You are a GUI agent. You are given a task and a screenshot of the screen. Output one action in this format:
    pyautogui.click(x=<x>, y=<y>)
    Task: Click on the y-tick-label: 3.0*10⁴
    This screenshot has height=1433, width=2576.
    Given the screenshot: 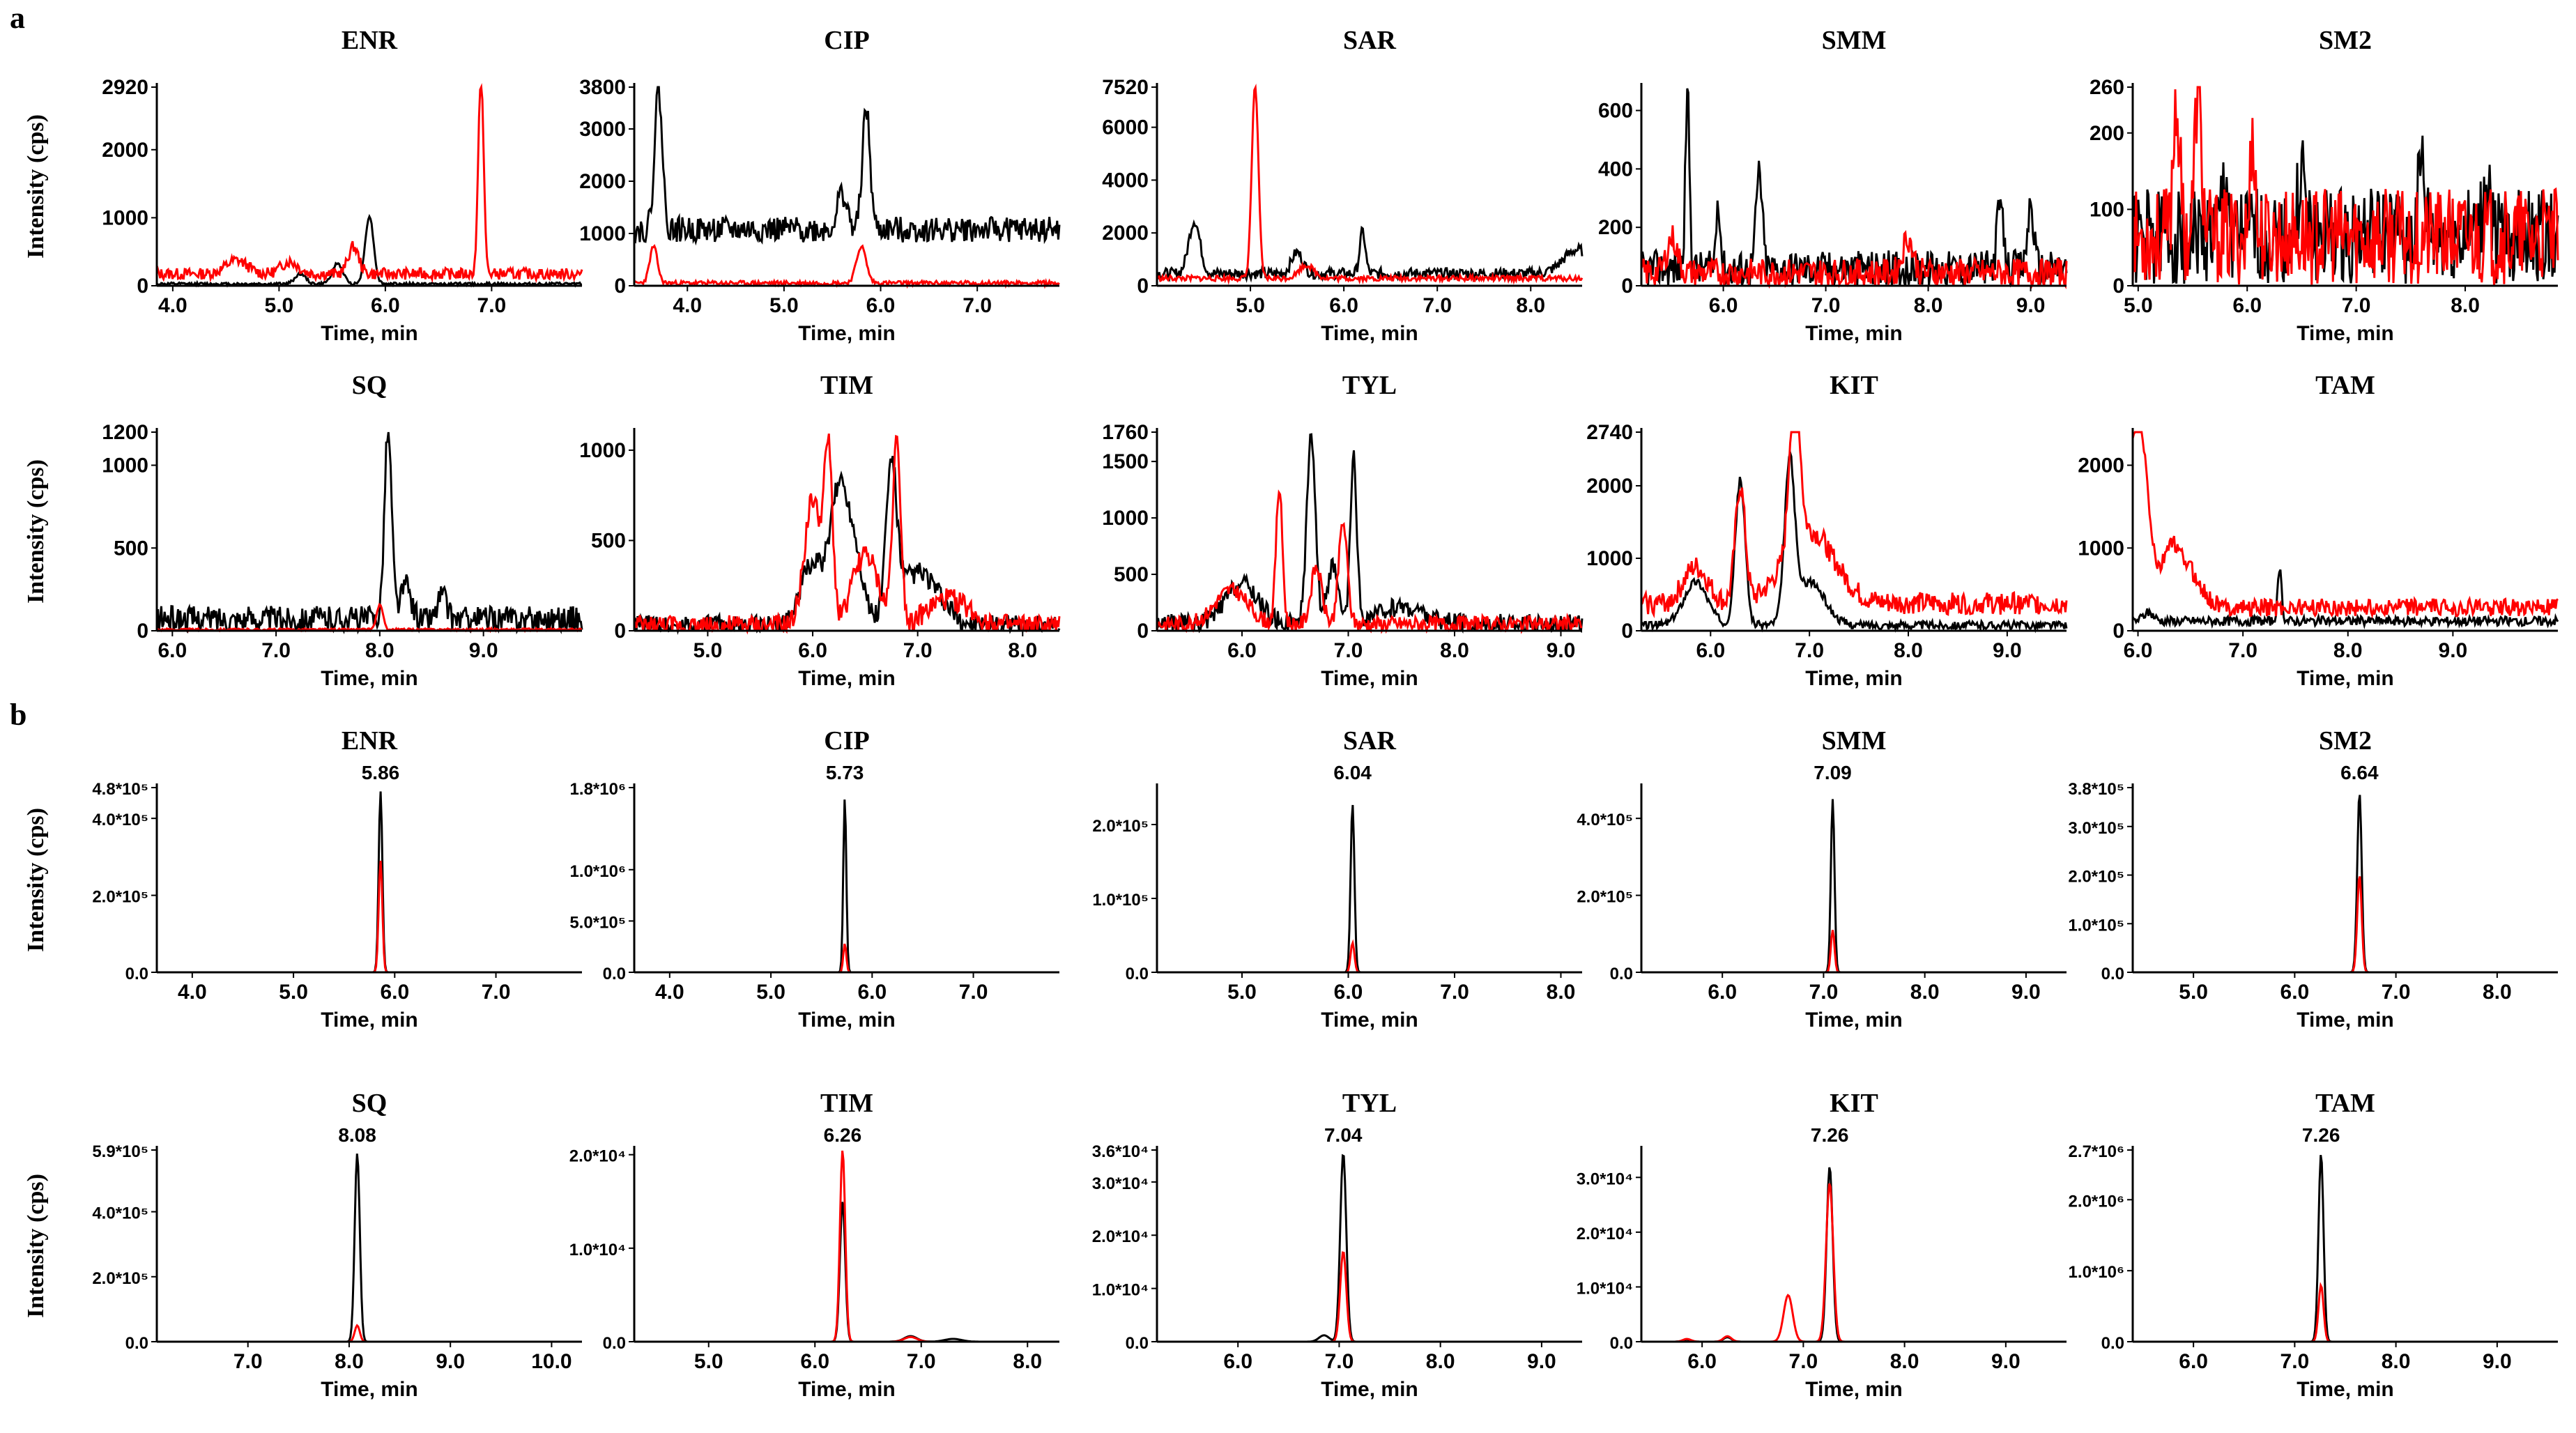 What is the action you would take?
    pyautogui.click(x=1605, y=1179)
    